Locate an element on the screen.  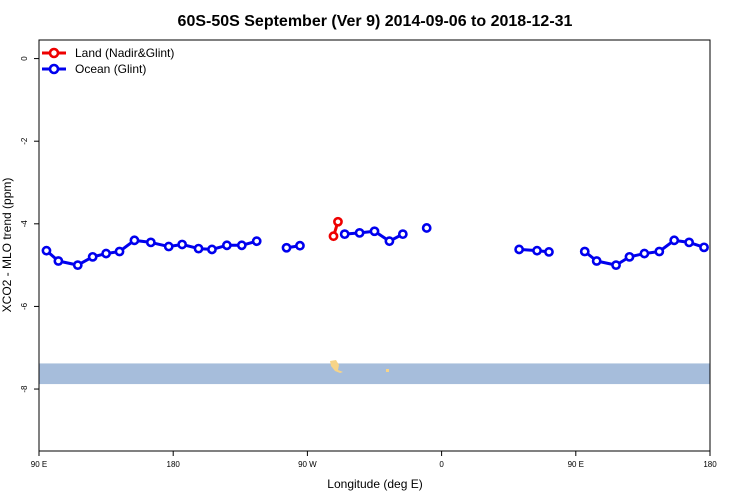
y-tick-label: -8 is located at coordinates (24, 389).